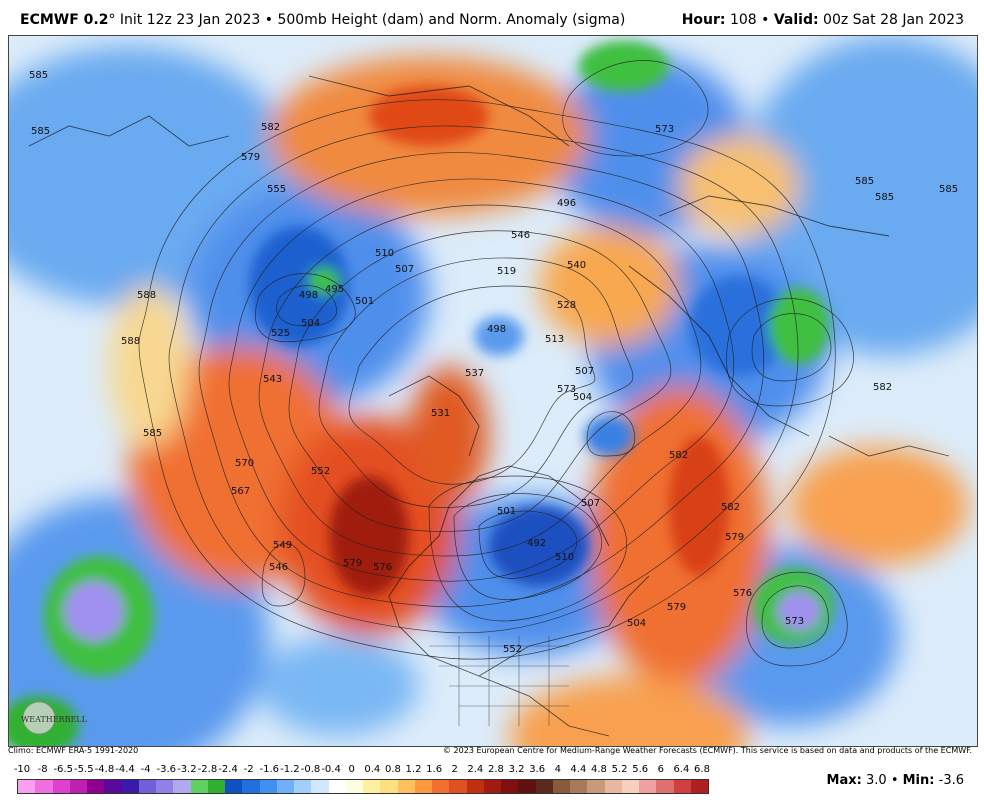 Image resolution: width=984 pixels, height=808 pixels. Describe the element at coordinates (566, 389) in the screenshot. I see `contour-label: 573` at that location.